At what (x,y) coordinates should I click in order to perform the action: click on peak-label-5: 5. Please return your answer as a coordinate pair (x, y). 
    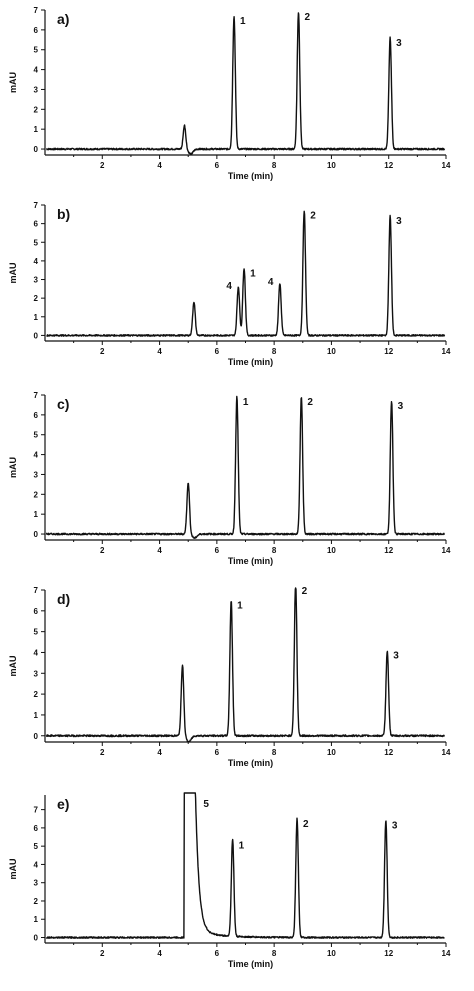
    Looking at the image, I should click on (206, 804).